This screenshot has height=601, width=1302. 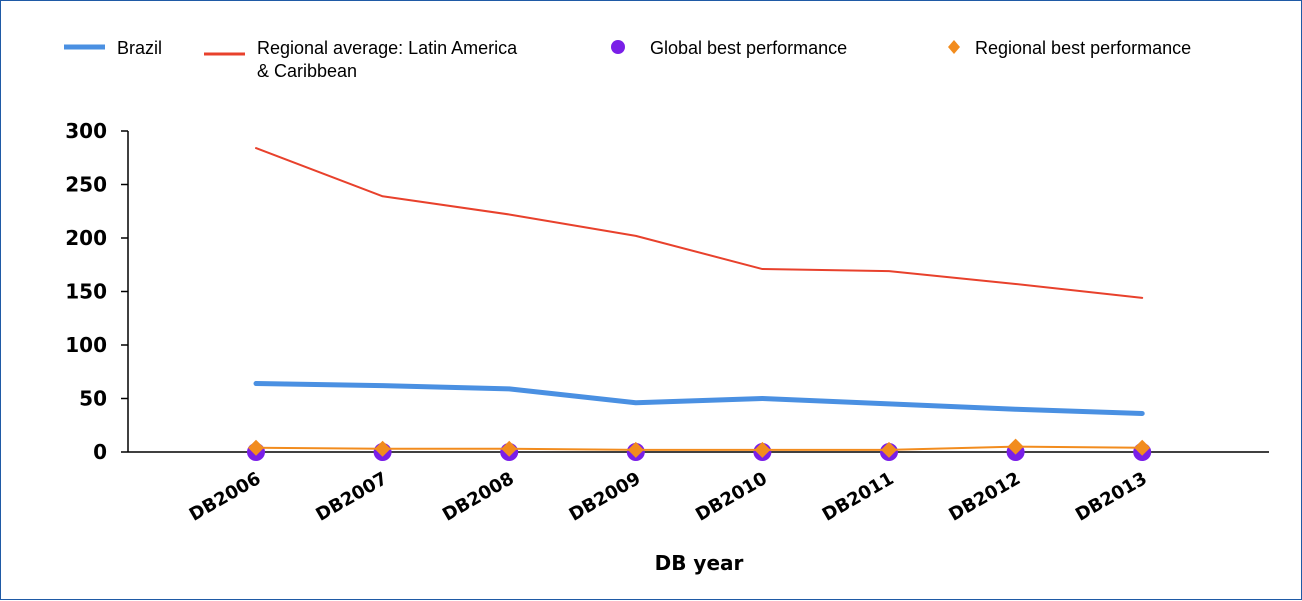 What do you see at coordinates (93, 399) in the screenshot?
I see `y-tick-label: 50` at bounding box center [93, 399].